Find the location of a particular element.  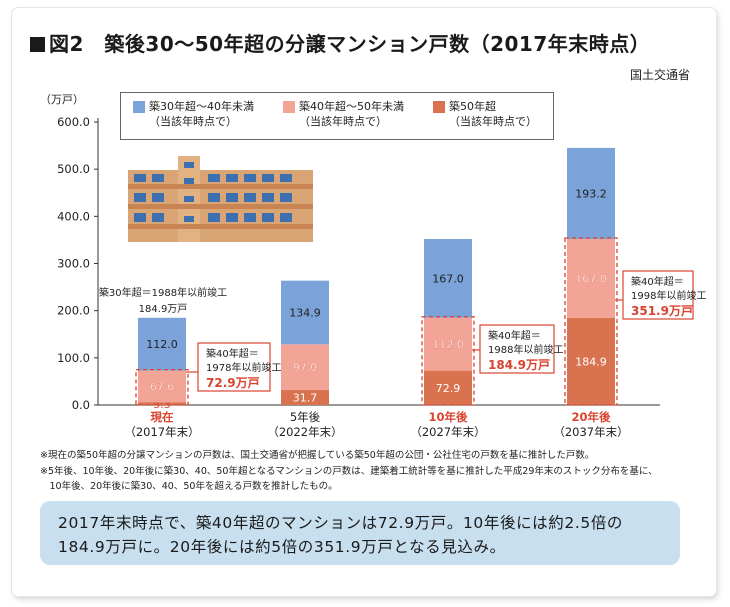

y-tick-label: 200.0 is located at coordinates (73, 311).